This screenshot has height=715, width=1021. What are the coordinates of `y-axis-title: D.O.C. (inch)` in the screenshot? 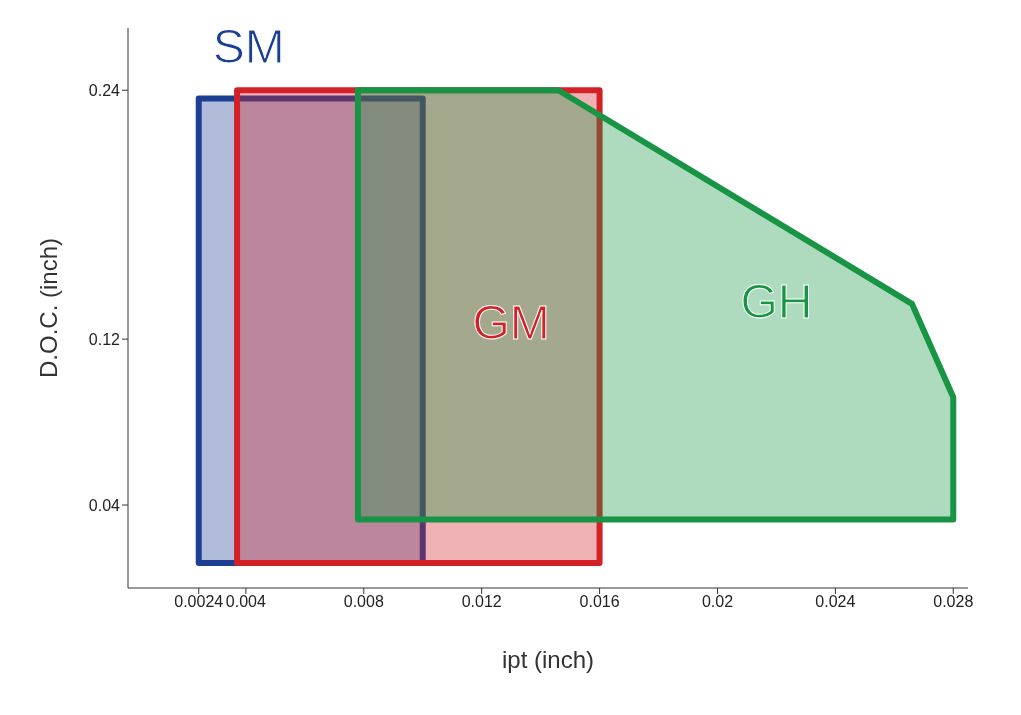 It's located at (48, 308).